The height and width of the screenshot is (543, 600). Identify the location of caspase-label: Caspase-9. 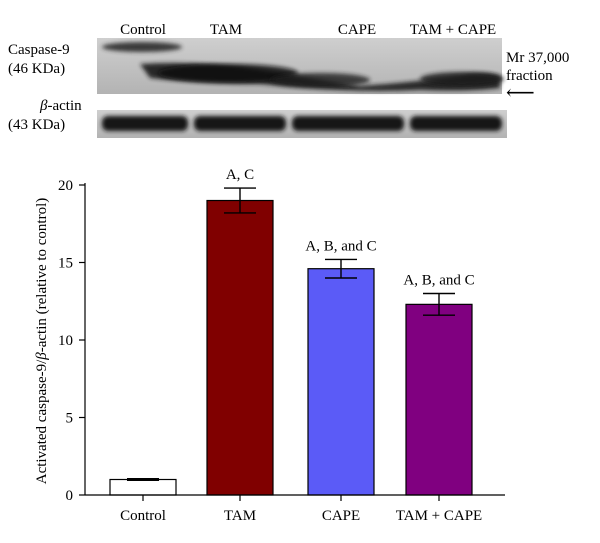
(39, 50).